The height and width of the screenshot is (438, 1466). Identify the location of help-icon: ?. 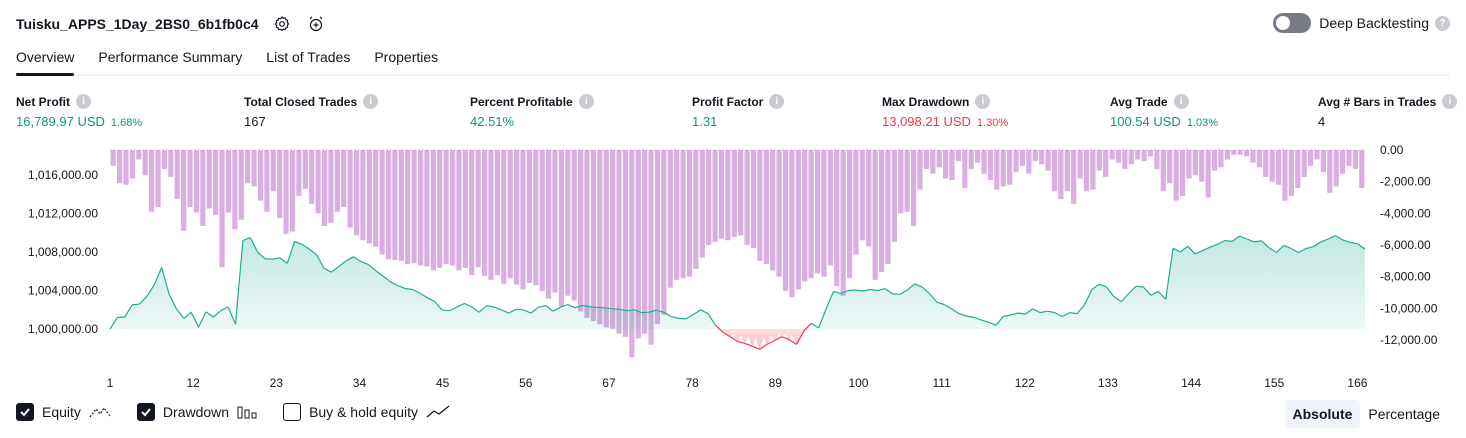
(1442, 23).